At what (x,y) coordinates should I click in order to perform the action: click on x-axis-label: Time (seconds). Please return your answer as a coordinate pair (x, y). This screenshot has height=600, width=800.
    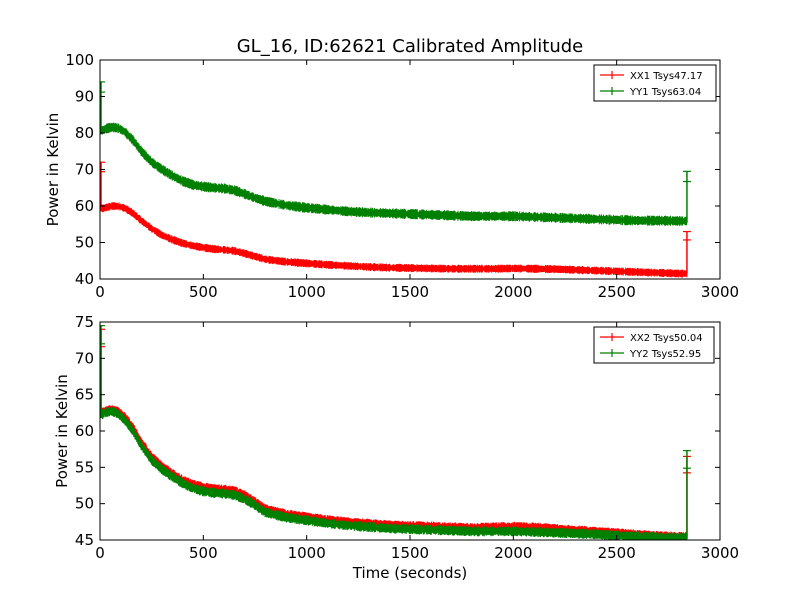
    Looking at the image, I should click on (410, 573).